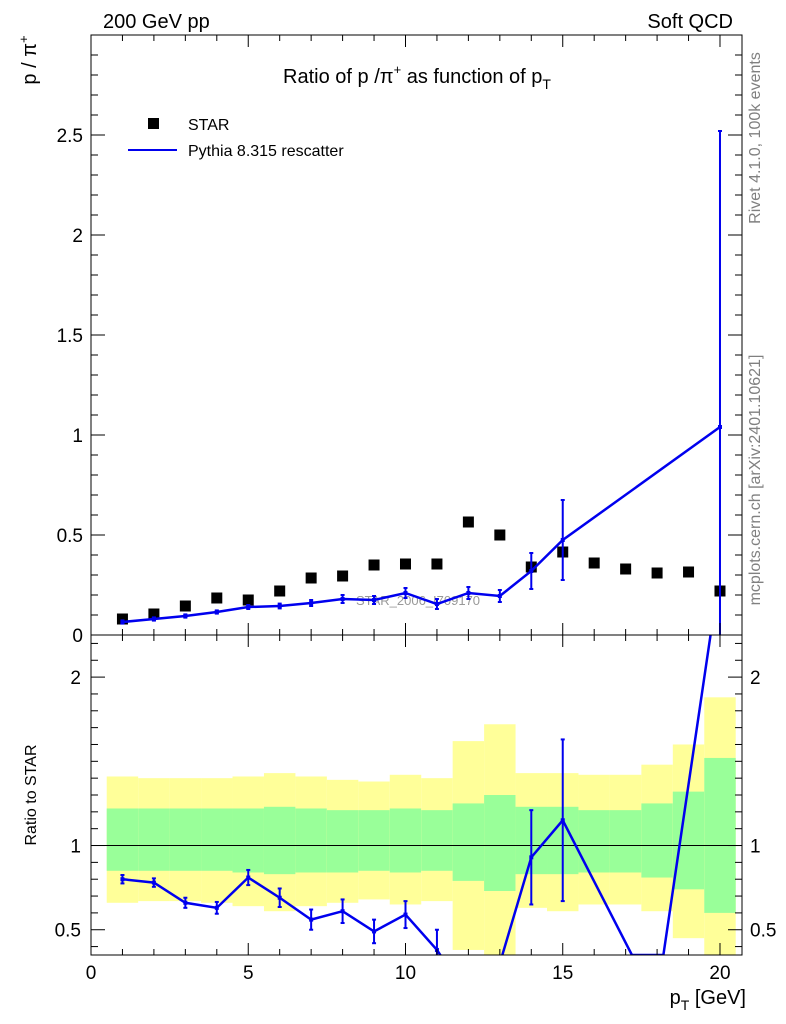 This screenshot has width=786, height=1024. I want to click on pythia-line, so click(421, 524).